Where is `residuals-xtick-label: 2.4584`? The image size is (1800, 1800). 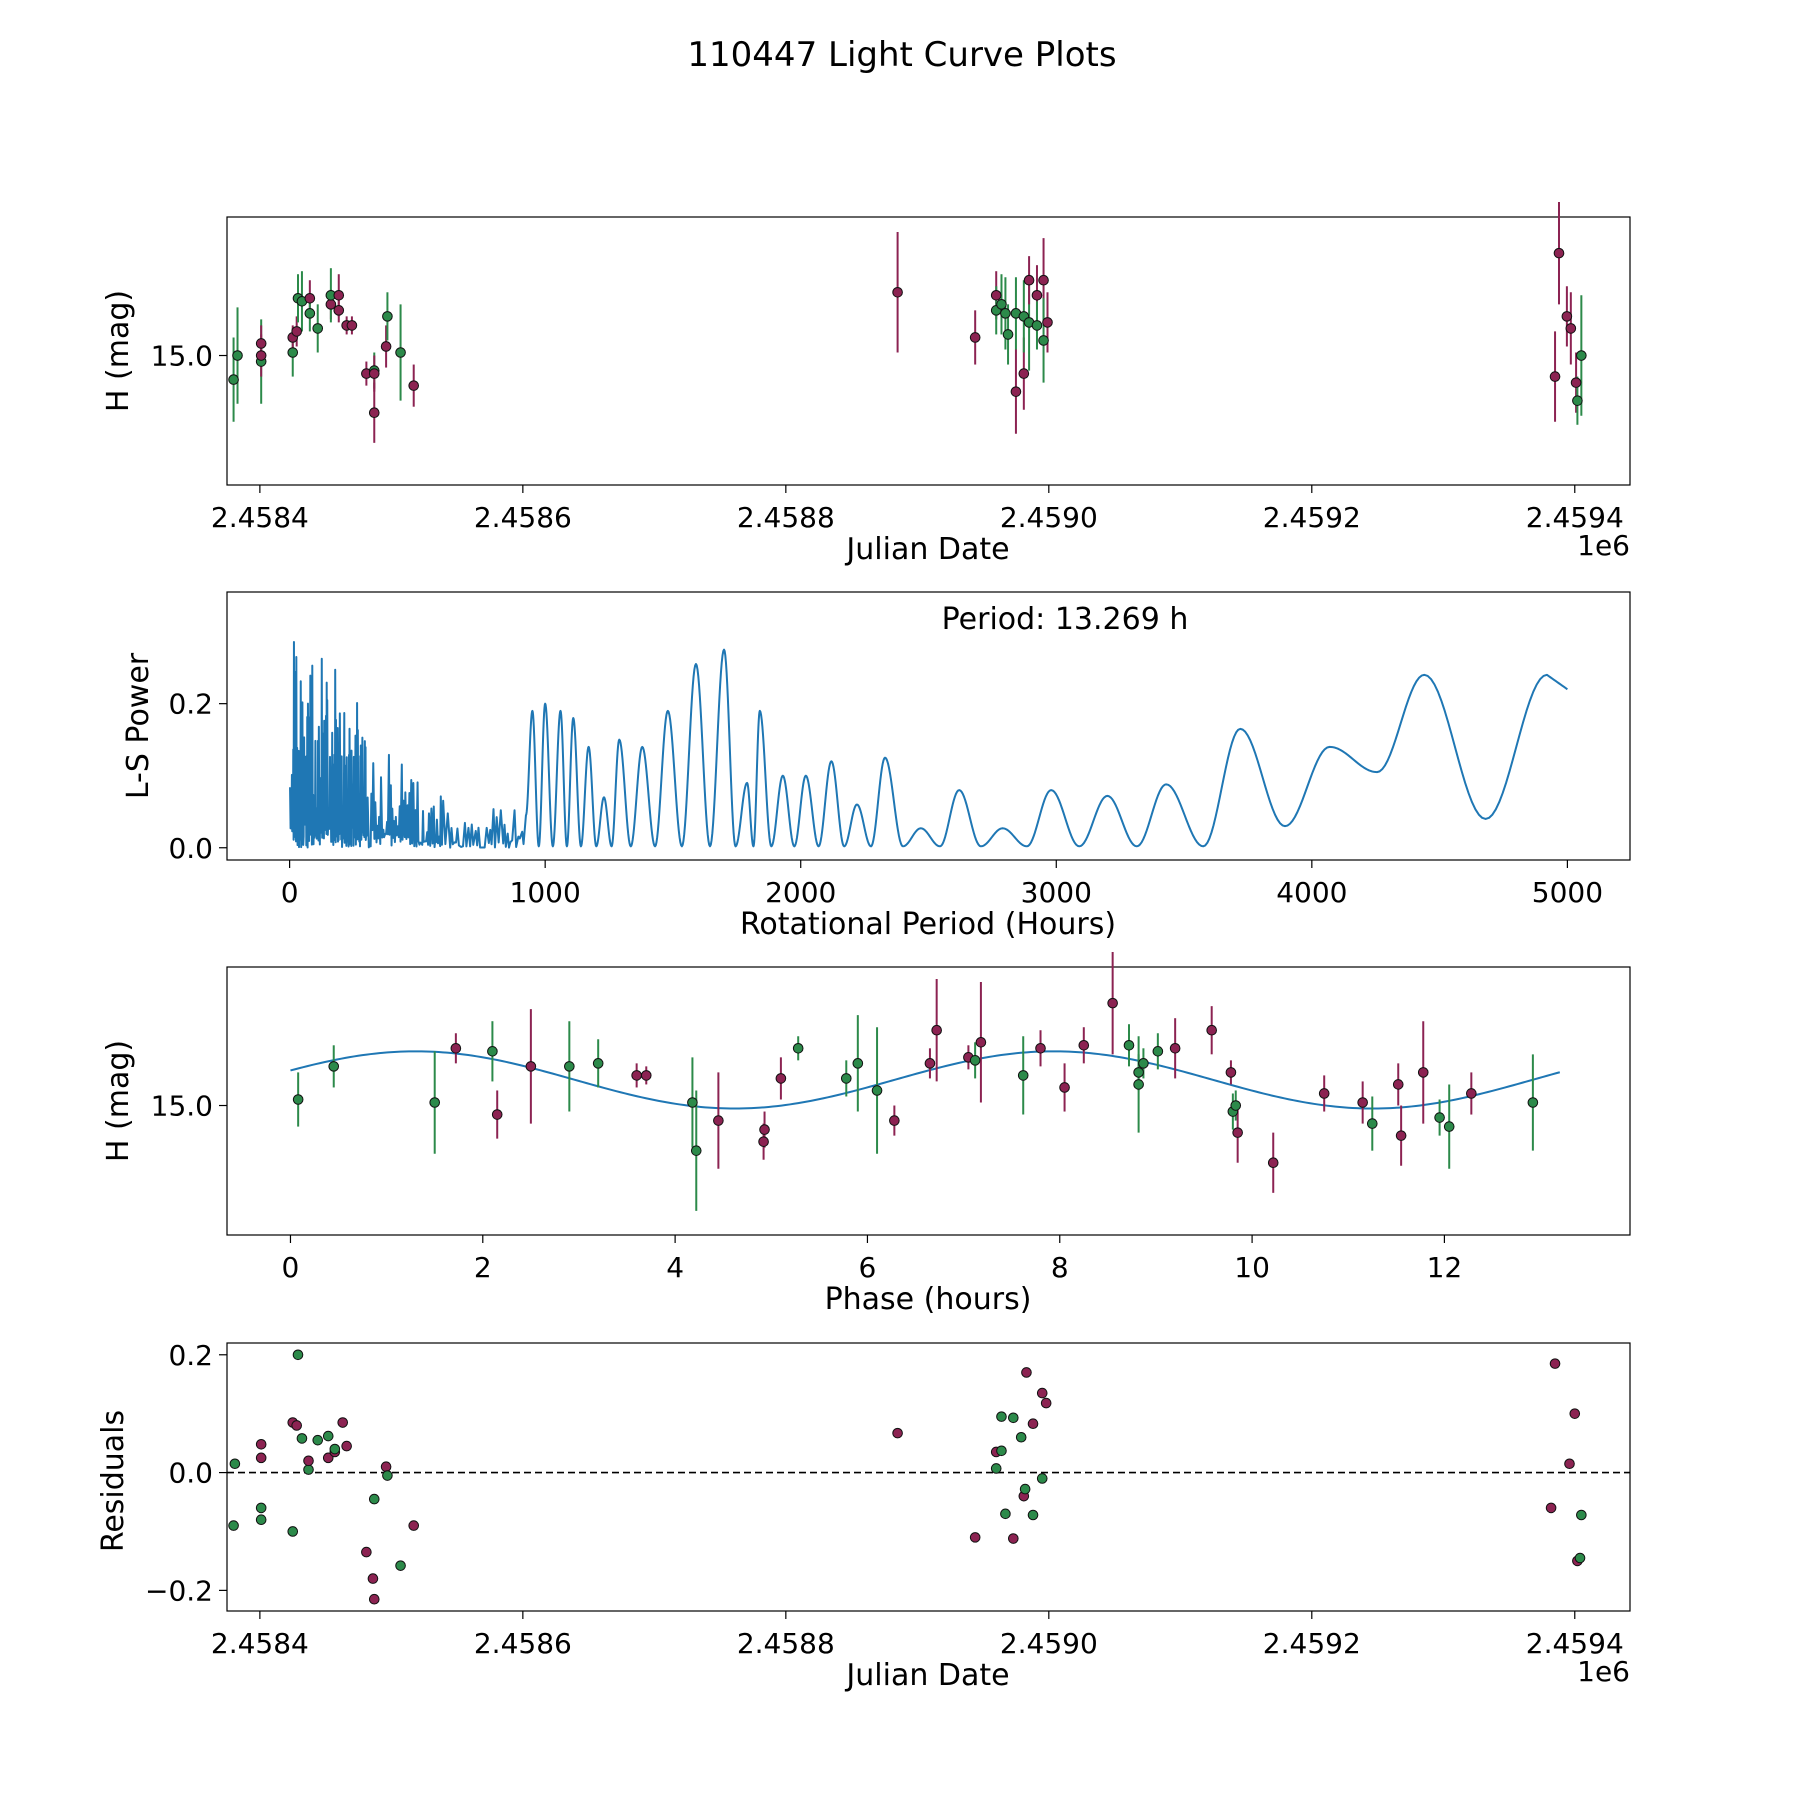
residuals-xtick-label: 2.4584 is located at coordinates (260, 1643).